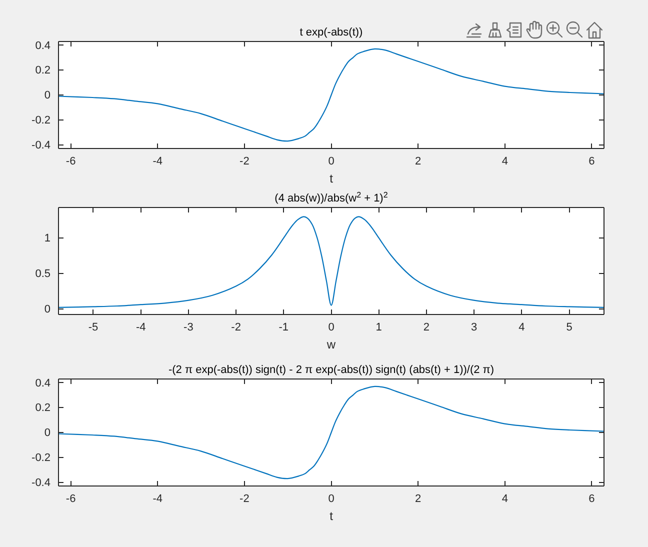  What do you see at coordinates (331, 370) in the screenshot?
I see `chart-title: -(2 π exp(-abs(t)) sign(t) - 2 π exp(-abs(t)) sign(t) (abs(t) + 1))/(2 π)` at bounding box center [331, 370].